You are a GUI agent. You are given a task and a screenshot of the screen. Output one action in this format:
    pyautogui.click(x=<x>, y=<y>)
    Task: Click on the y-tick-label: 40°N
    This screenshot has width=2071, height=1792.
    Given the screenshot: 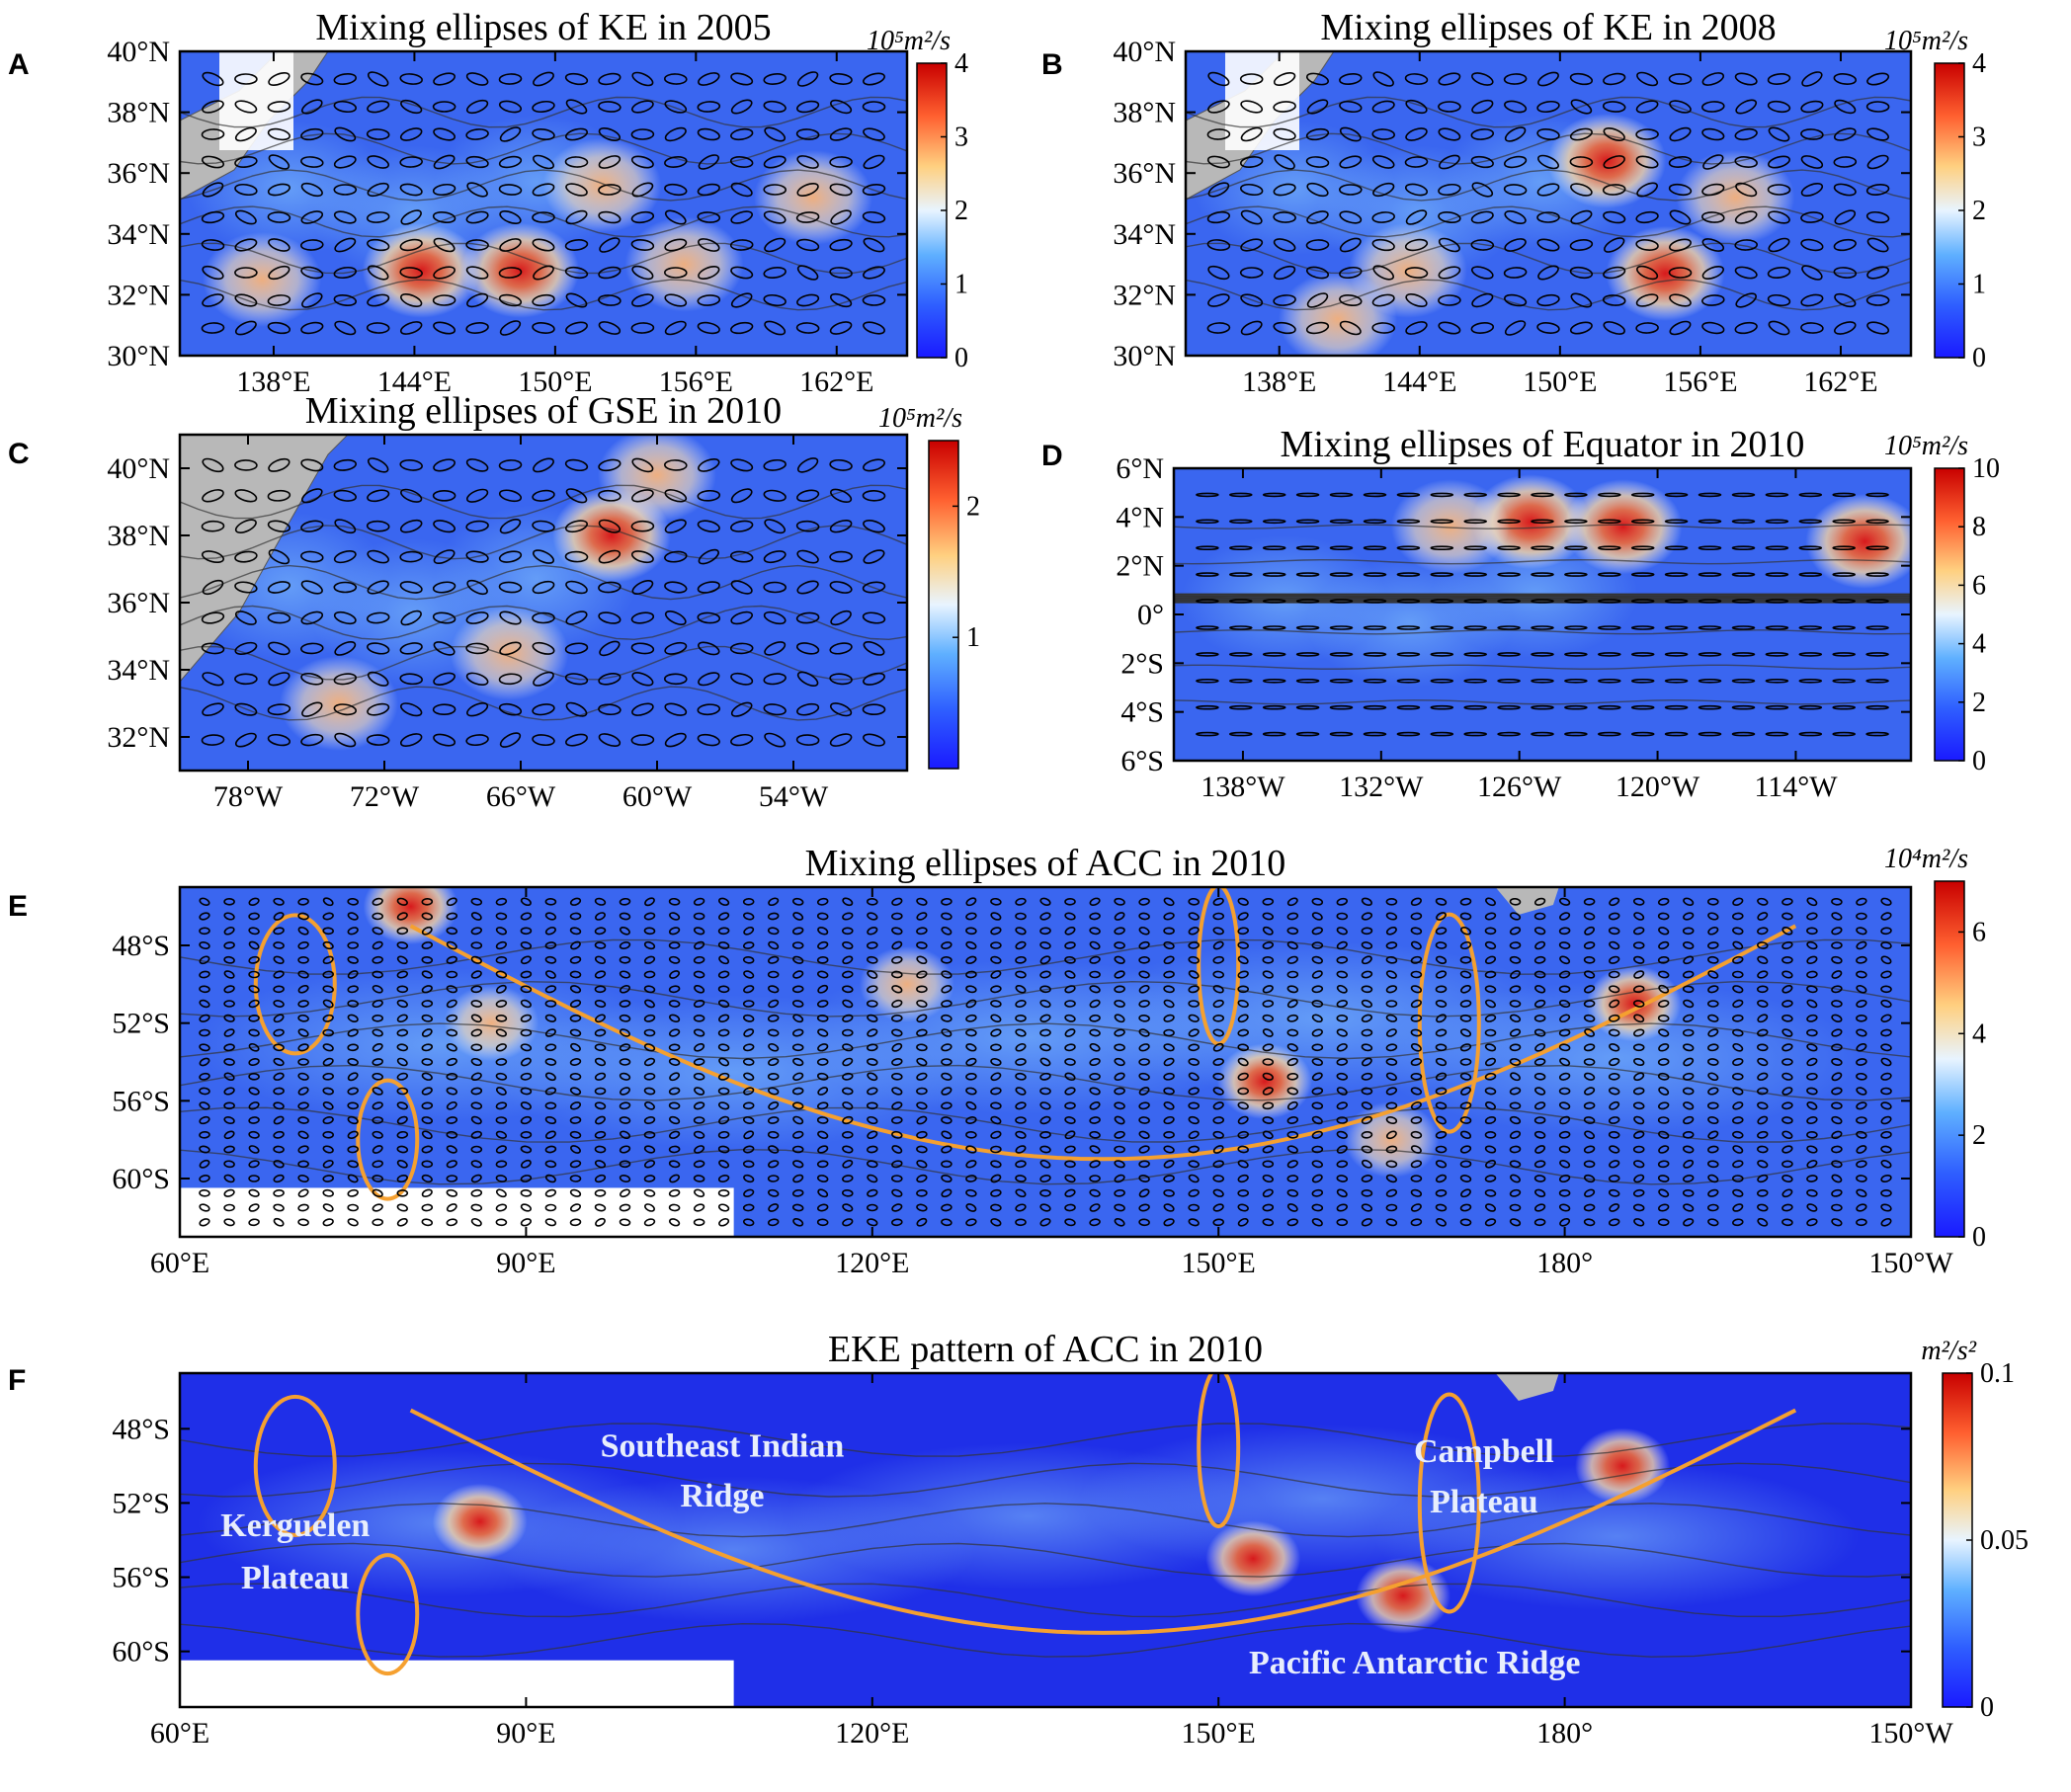 What is the action you would take?
    pyautogui.click(x=1144, y=52)
    